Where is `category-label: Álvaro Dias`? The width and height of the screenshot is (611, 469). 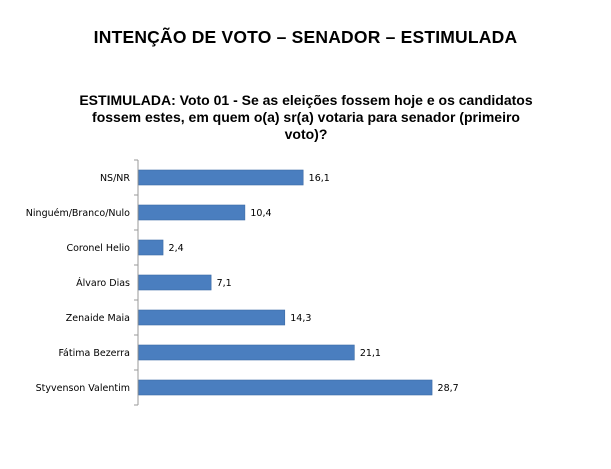
category-label: Álvaro Dias is located at coordinates (103, 283).